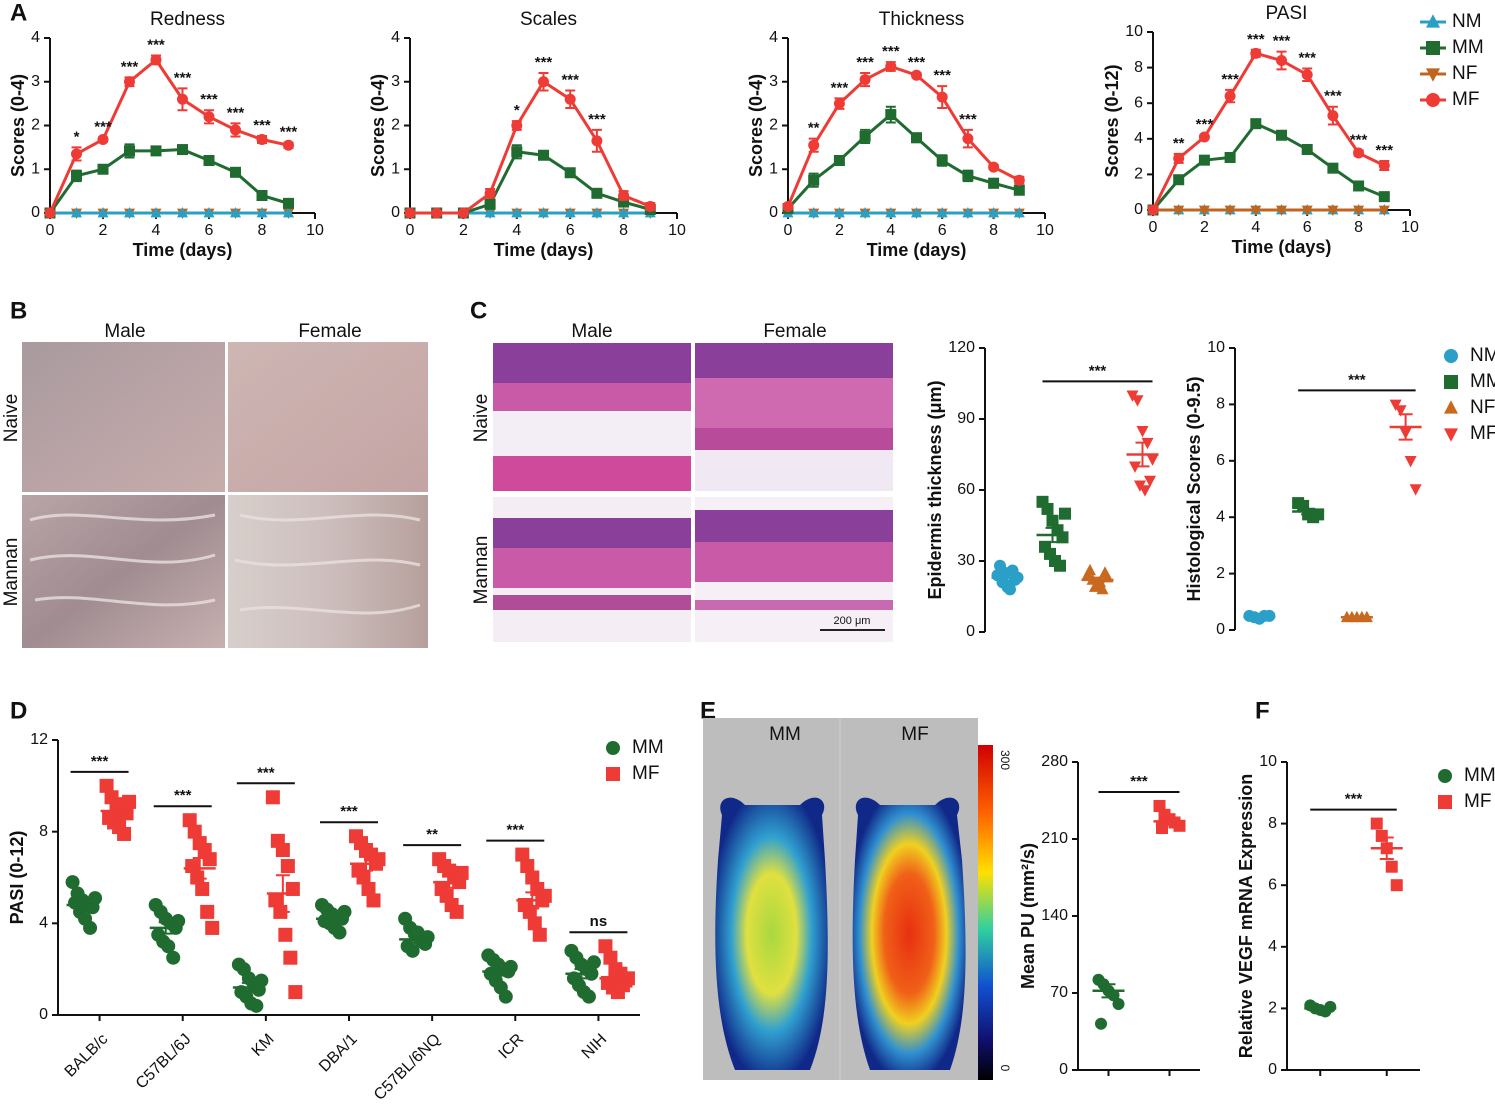 The image size is (1495, 1116). What do you see at coordinates (407, 1067) in the screenshot?
I see `x-tick-label: C57BL/6NQ` at bounding box center [407, 1067].